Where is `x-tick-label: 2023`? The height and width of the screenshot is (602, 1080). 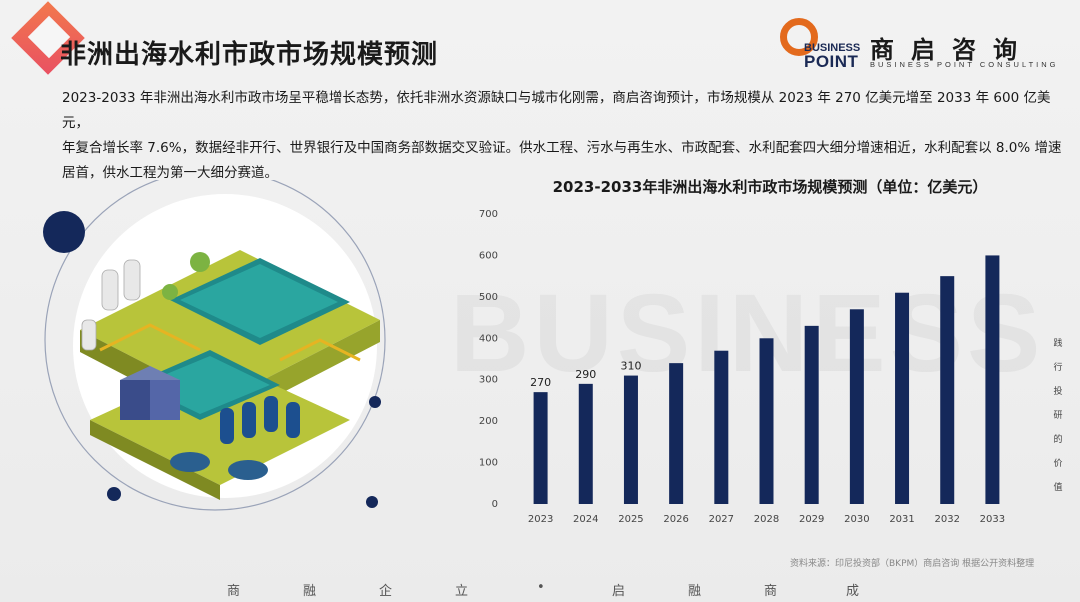 x-tick-label: 2023 is located at coordinates (540, 519).